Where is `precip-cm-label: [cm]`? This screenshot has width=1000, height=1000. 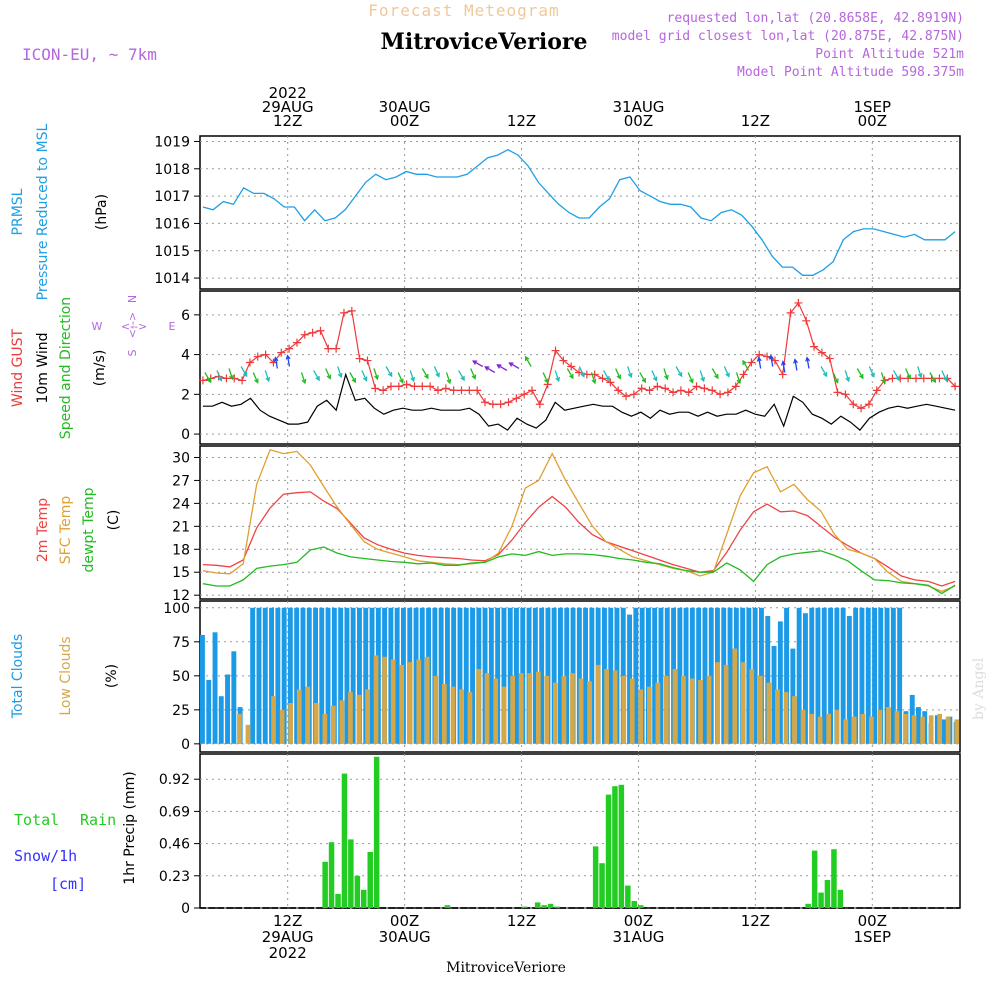
precip-cm-label: [cm] is located at coordinates (68, 884).